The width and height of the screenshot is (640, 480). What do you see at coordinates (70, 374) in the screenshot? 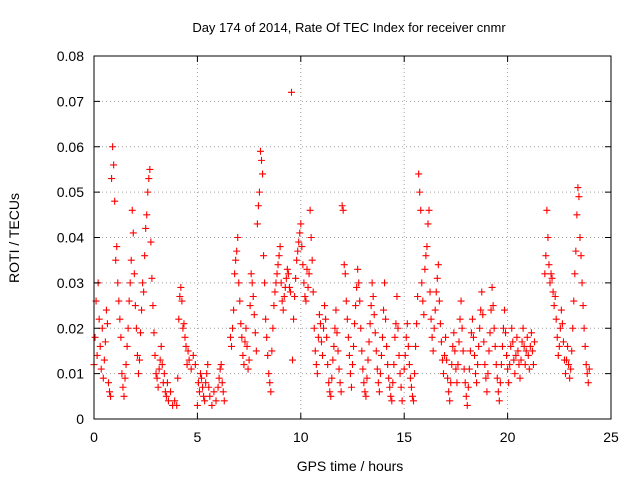
I see `y-tick-label: 0.01` at bounding box center [70, 374].